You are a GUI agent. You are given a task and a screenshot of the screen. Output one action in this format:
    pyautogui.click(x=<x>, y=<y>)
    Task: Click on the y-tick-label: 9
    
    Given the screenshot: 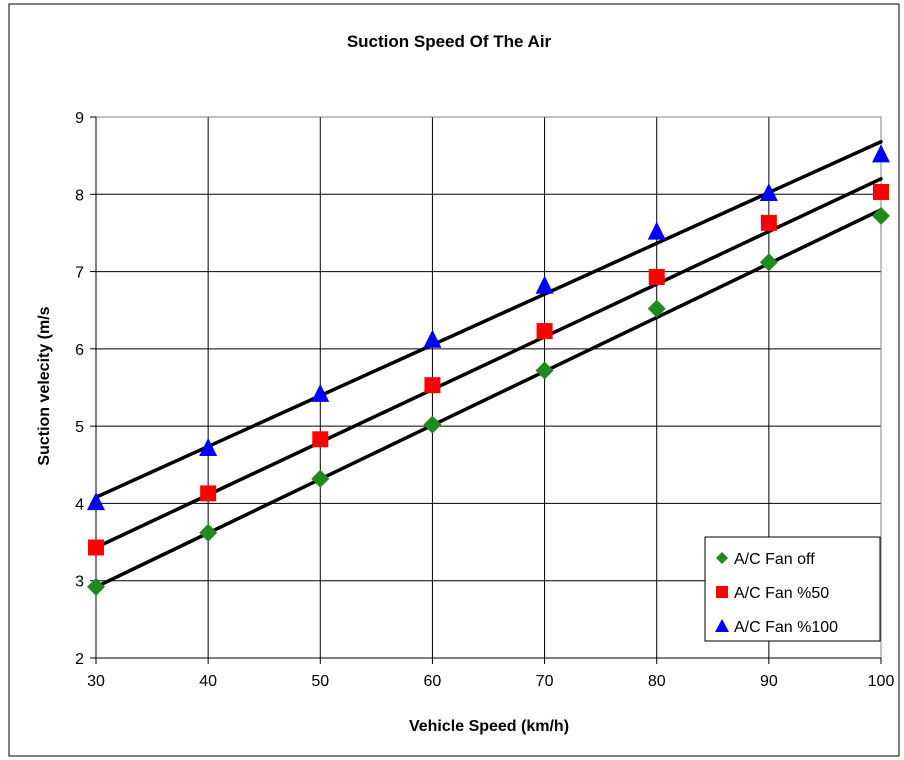 What is the action you would take?
    pyautogui.click(x=79, y=118)
    